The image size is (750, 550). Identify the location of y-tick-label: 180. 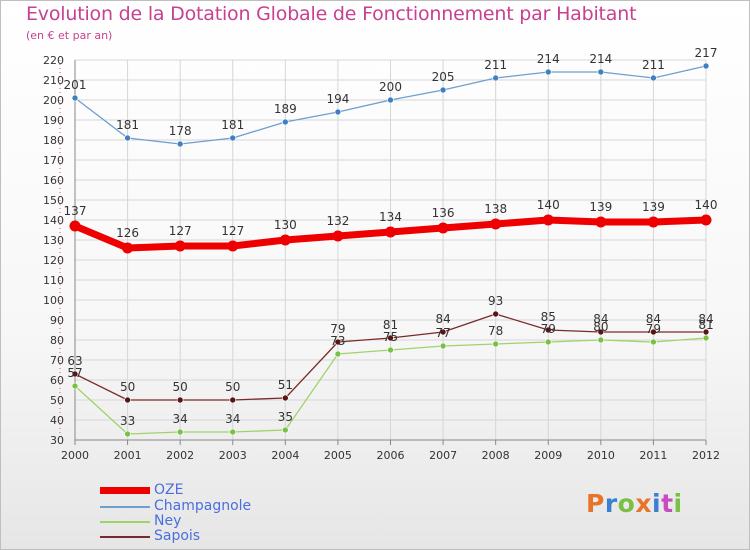
(53, 140).